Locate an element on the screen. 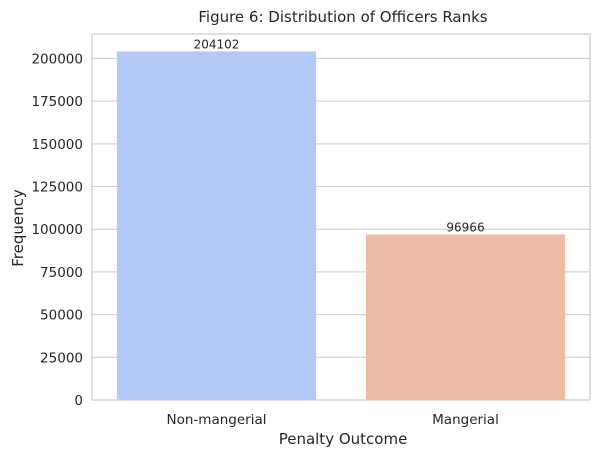 The width and height of the screenshot is (600, 457). y-tick-label: 125000 is located at coordinates (57, 188).